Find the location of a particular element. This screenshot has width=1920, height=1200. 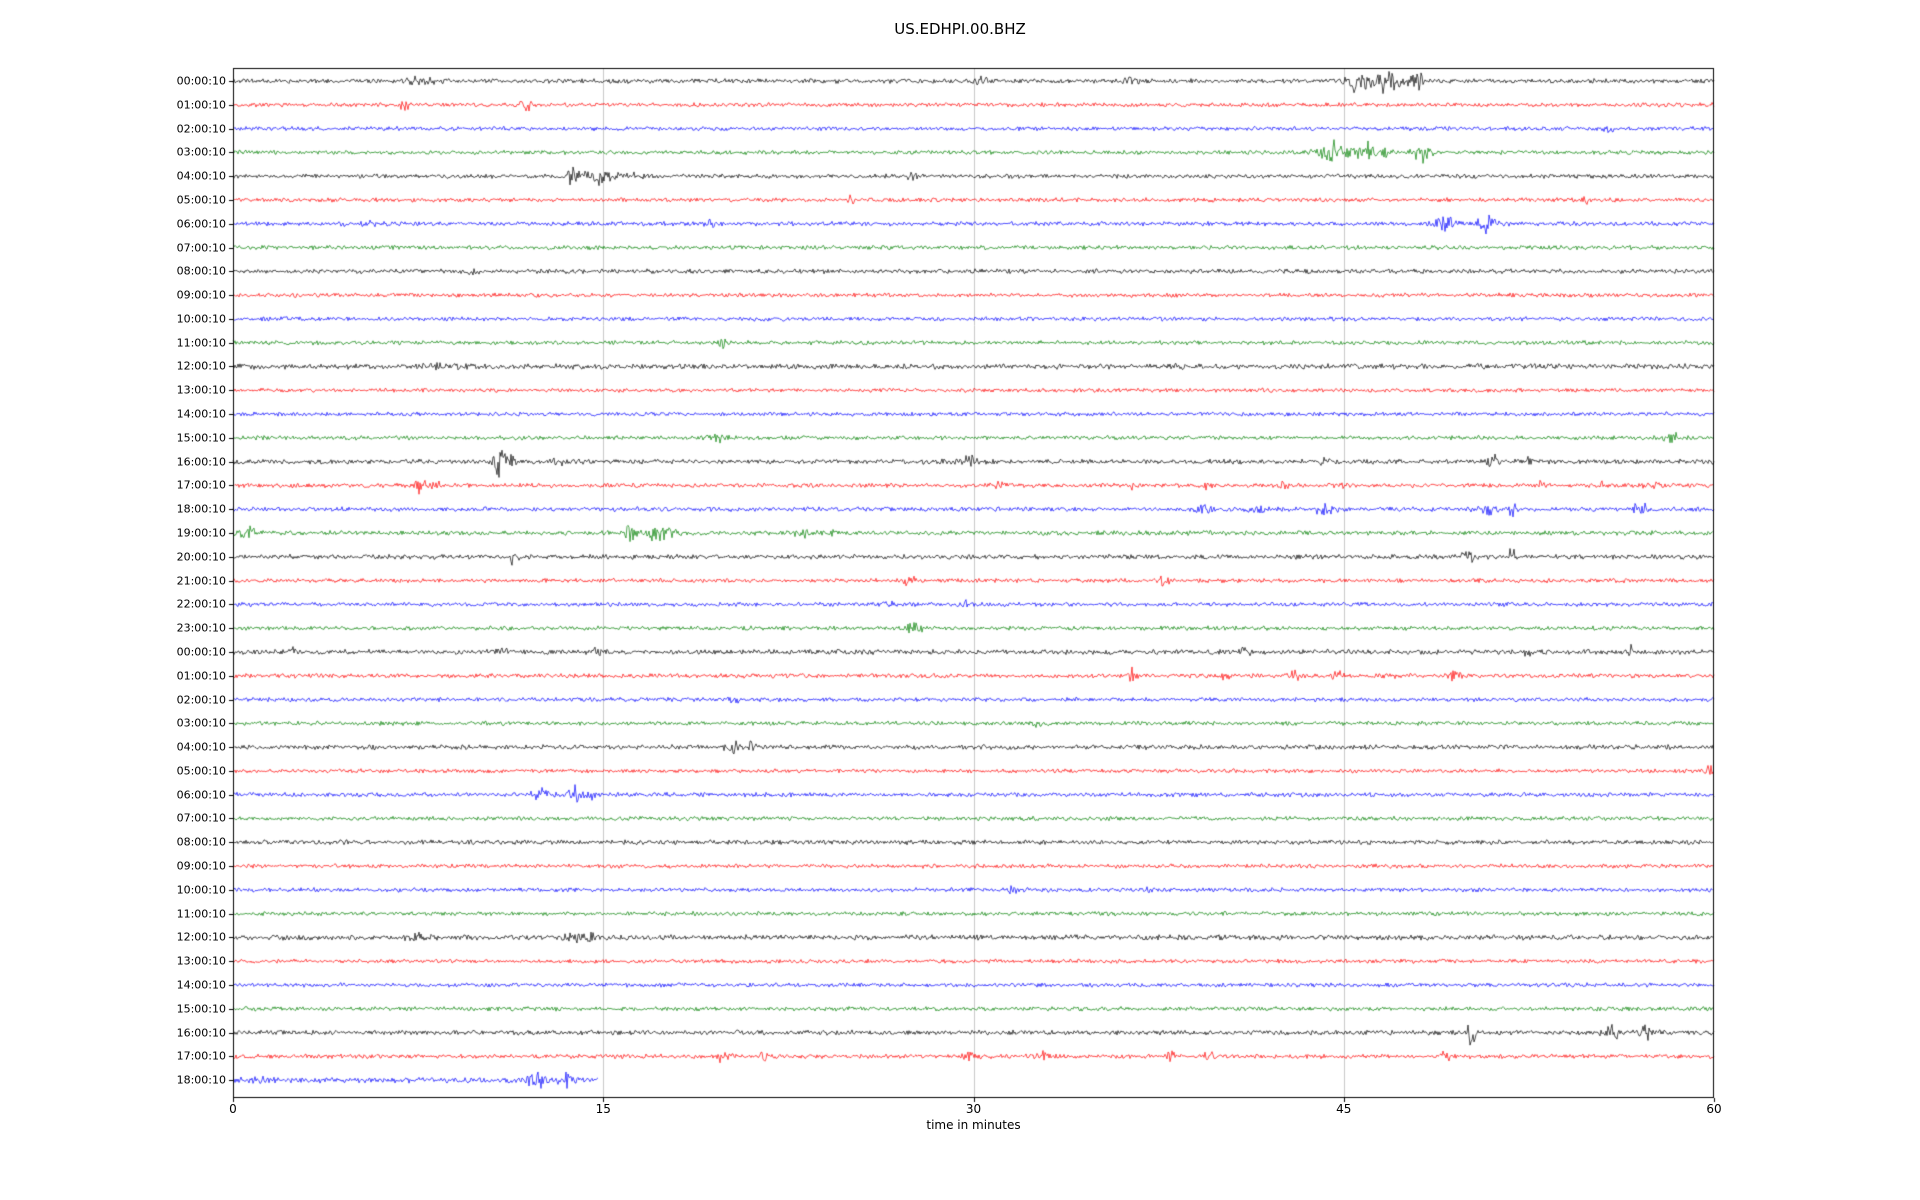

x-tick-label: 45 is located at coordinates (1344, 1109).